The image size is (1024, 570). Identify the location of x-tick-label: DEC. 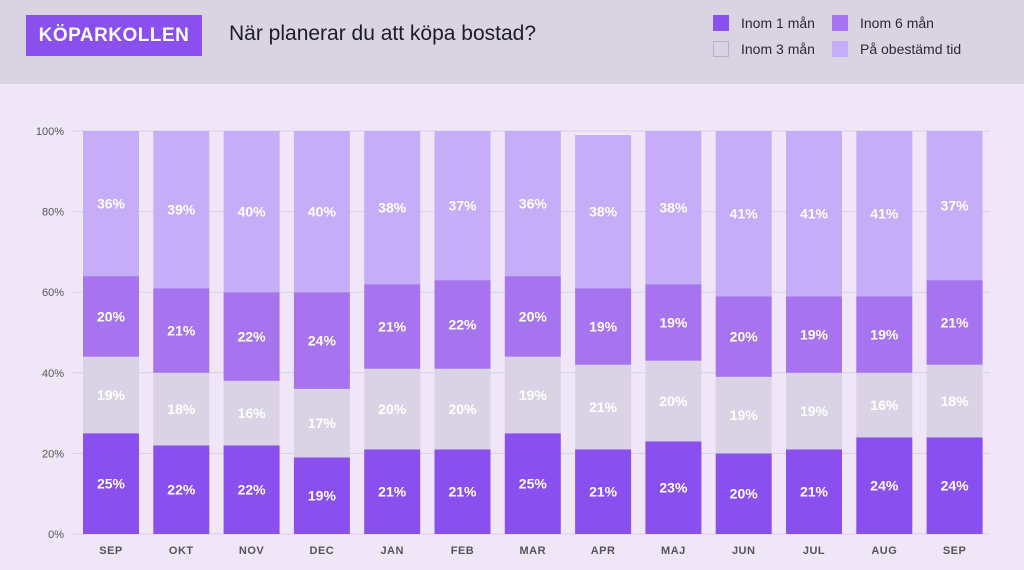
(322, 551).